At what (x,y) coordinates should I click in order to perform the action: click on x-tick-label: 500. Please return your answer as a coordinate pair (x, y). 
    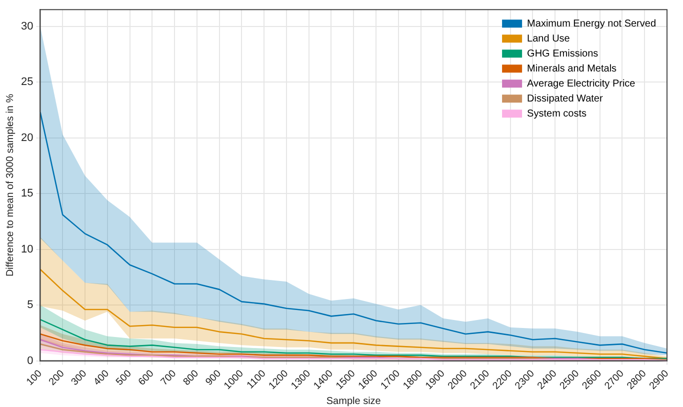
    Looking at the image, I should click on (124, 378).